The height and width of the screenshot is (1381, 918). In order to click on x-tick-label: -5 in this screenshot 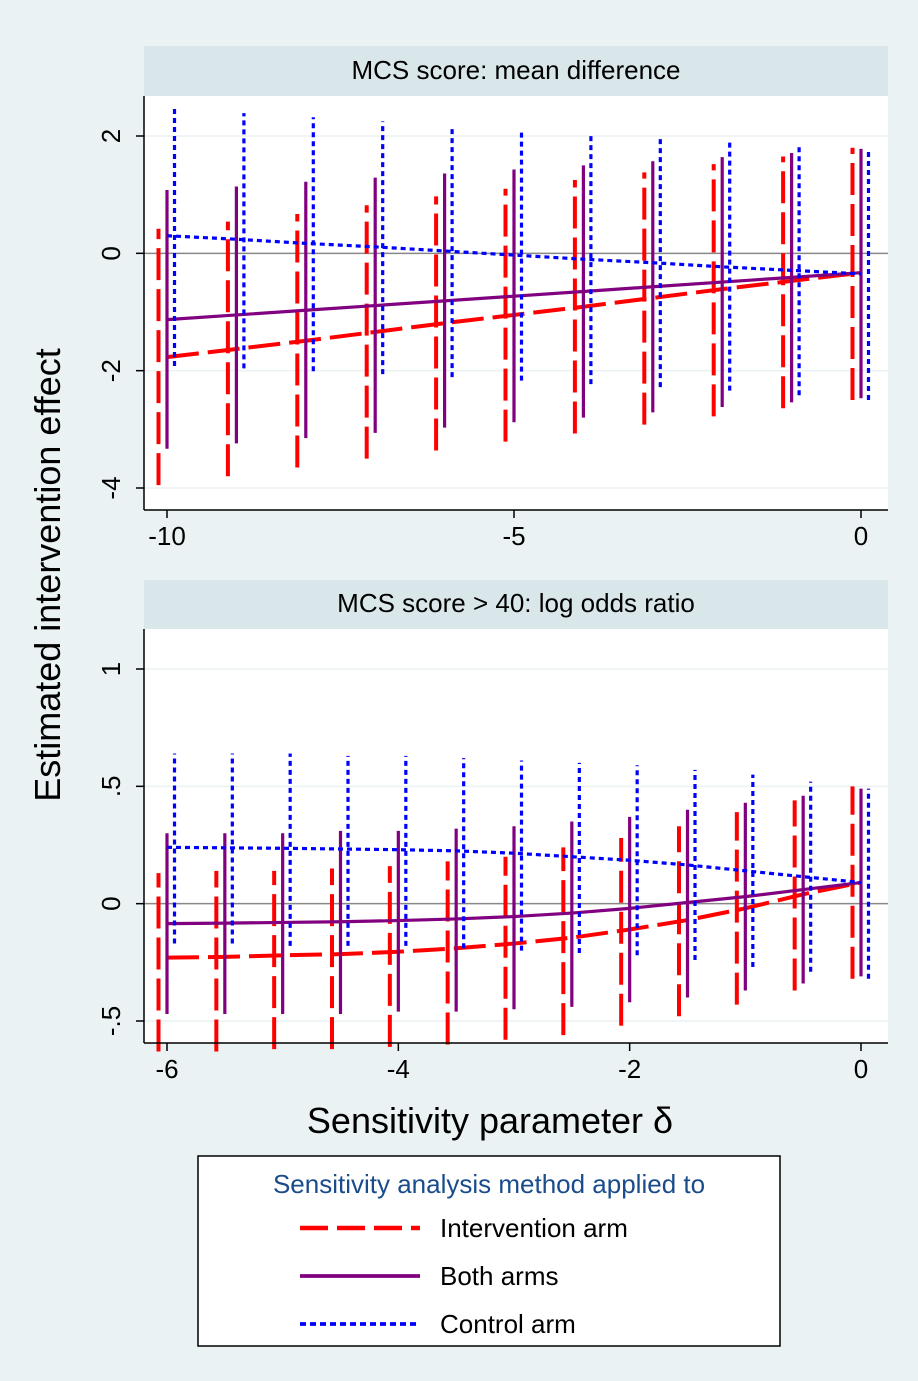, I will do `click(513, 536)`.